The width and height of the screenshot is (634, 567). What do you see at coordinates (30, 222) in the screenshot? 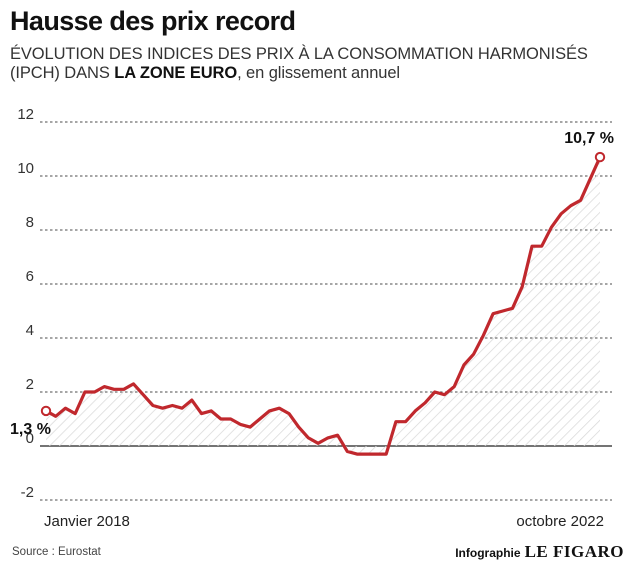
I see `y-tick-label: 8` at bounding box center [30, 222].